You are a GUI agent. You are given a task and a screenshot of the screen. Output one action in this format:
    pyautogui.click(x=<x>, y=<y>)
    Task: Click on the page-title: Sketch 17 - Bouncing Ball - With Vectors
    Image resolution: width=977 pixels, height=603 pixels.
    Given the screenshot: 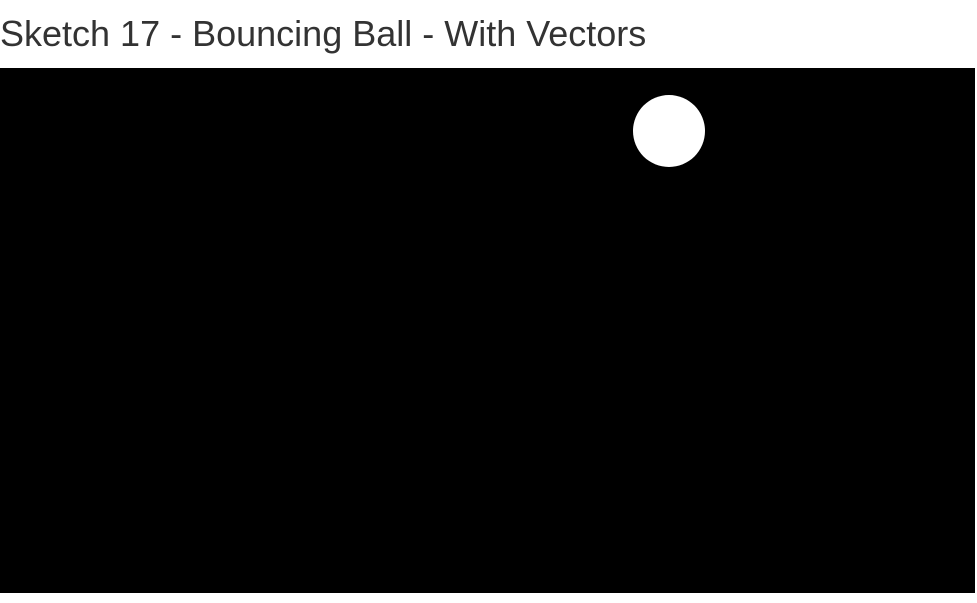 What is the action you would take?
    pyautogui.click(x=323, y=33)
    